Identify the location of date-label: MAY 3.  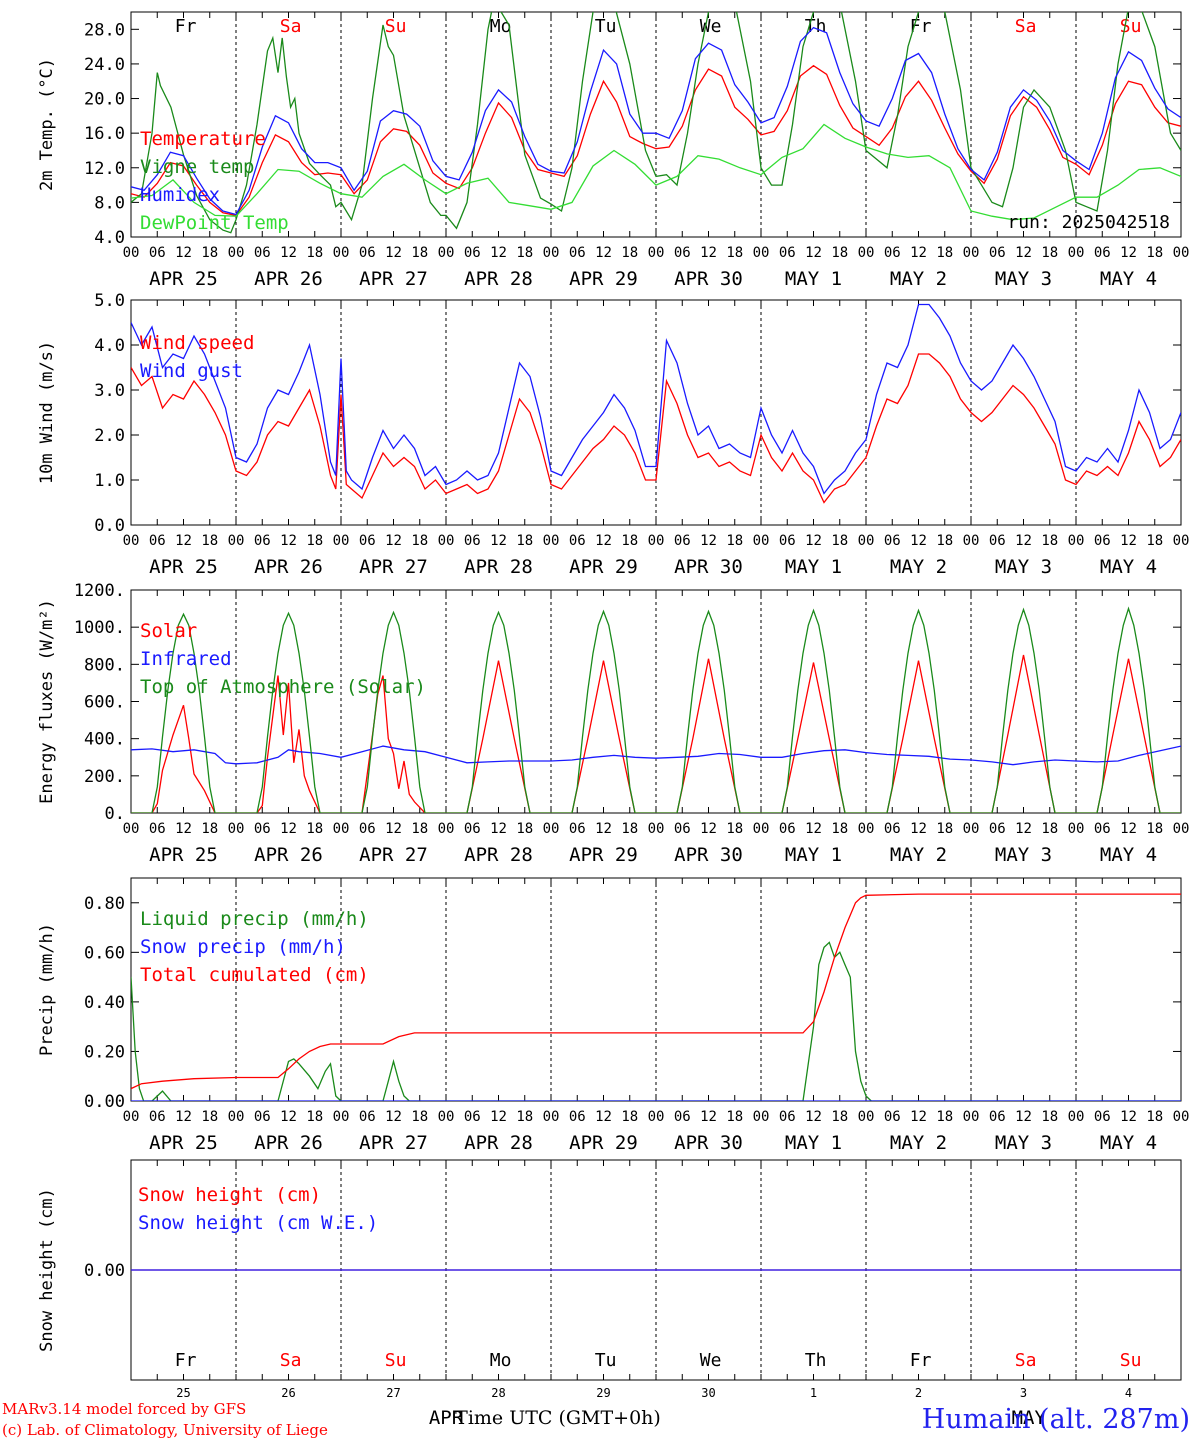
(1023, 1143).